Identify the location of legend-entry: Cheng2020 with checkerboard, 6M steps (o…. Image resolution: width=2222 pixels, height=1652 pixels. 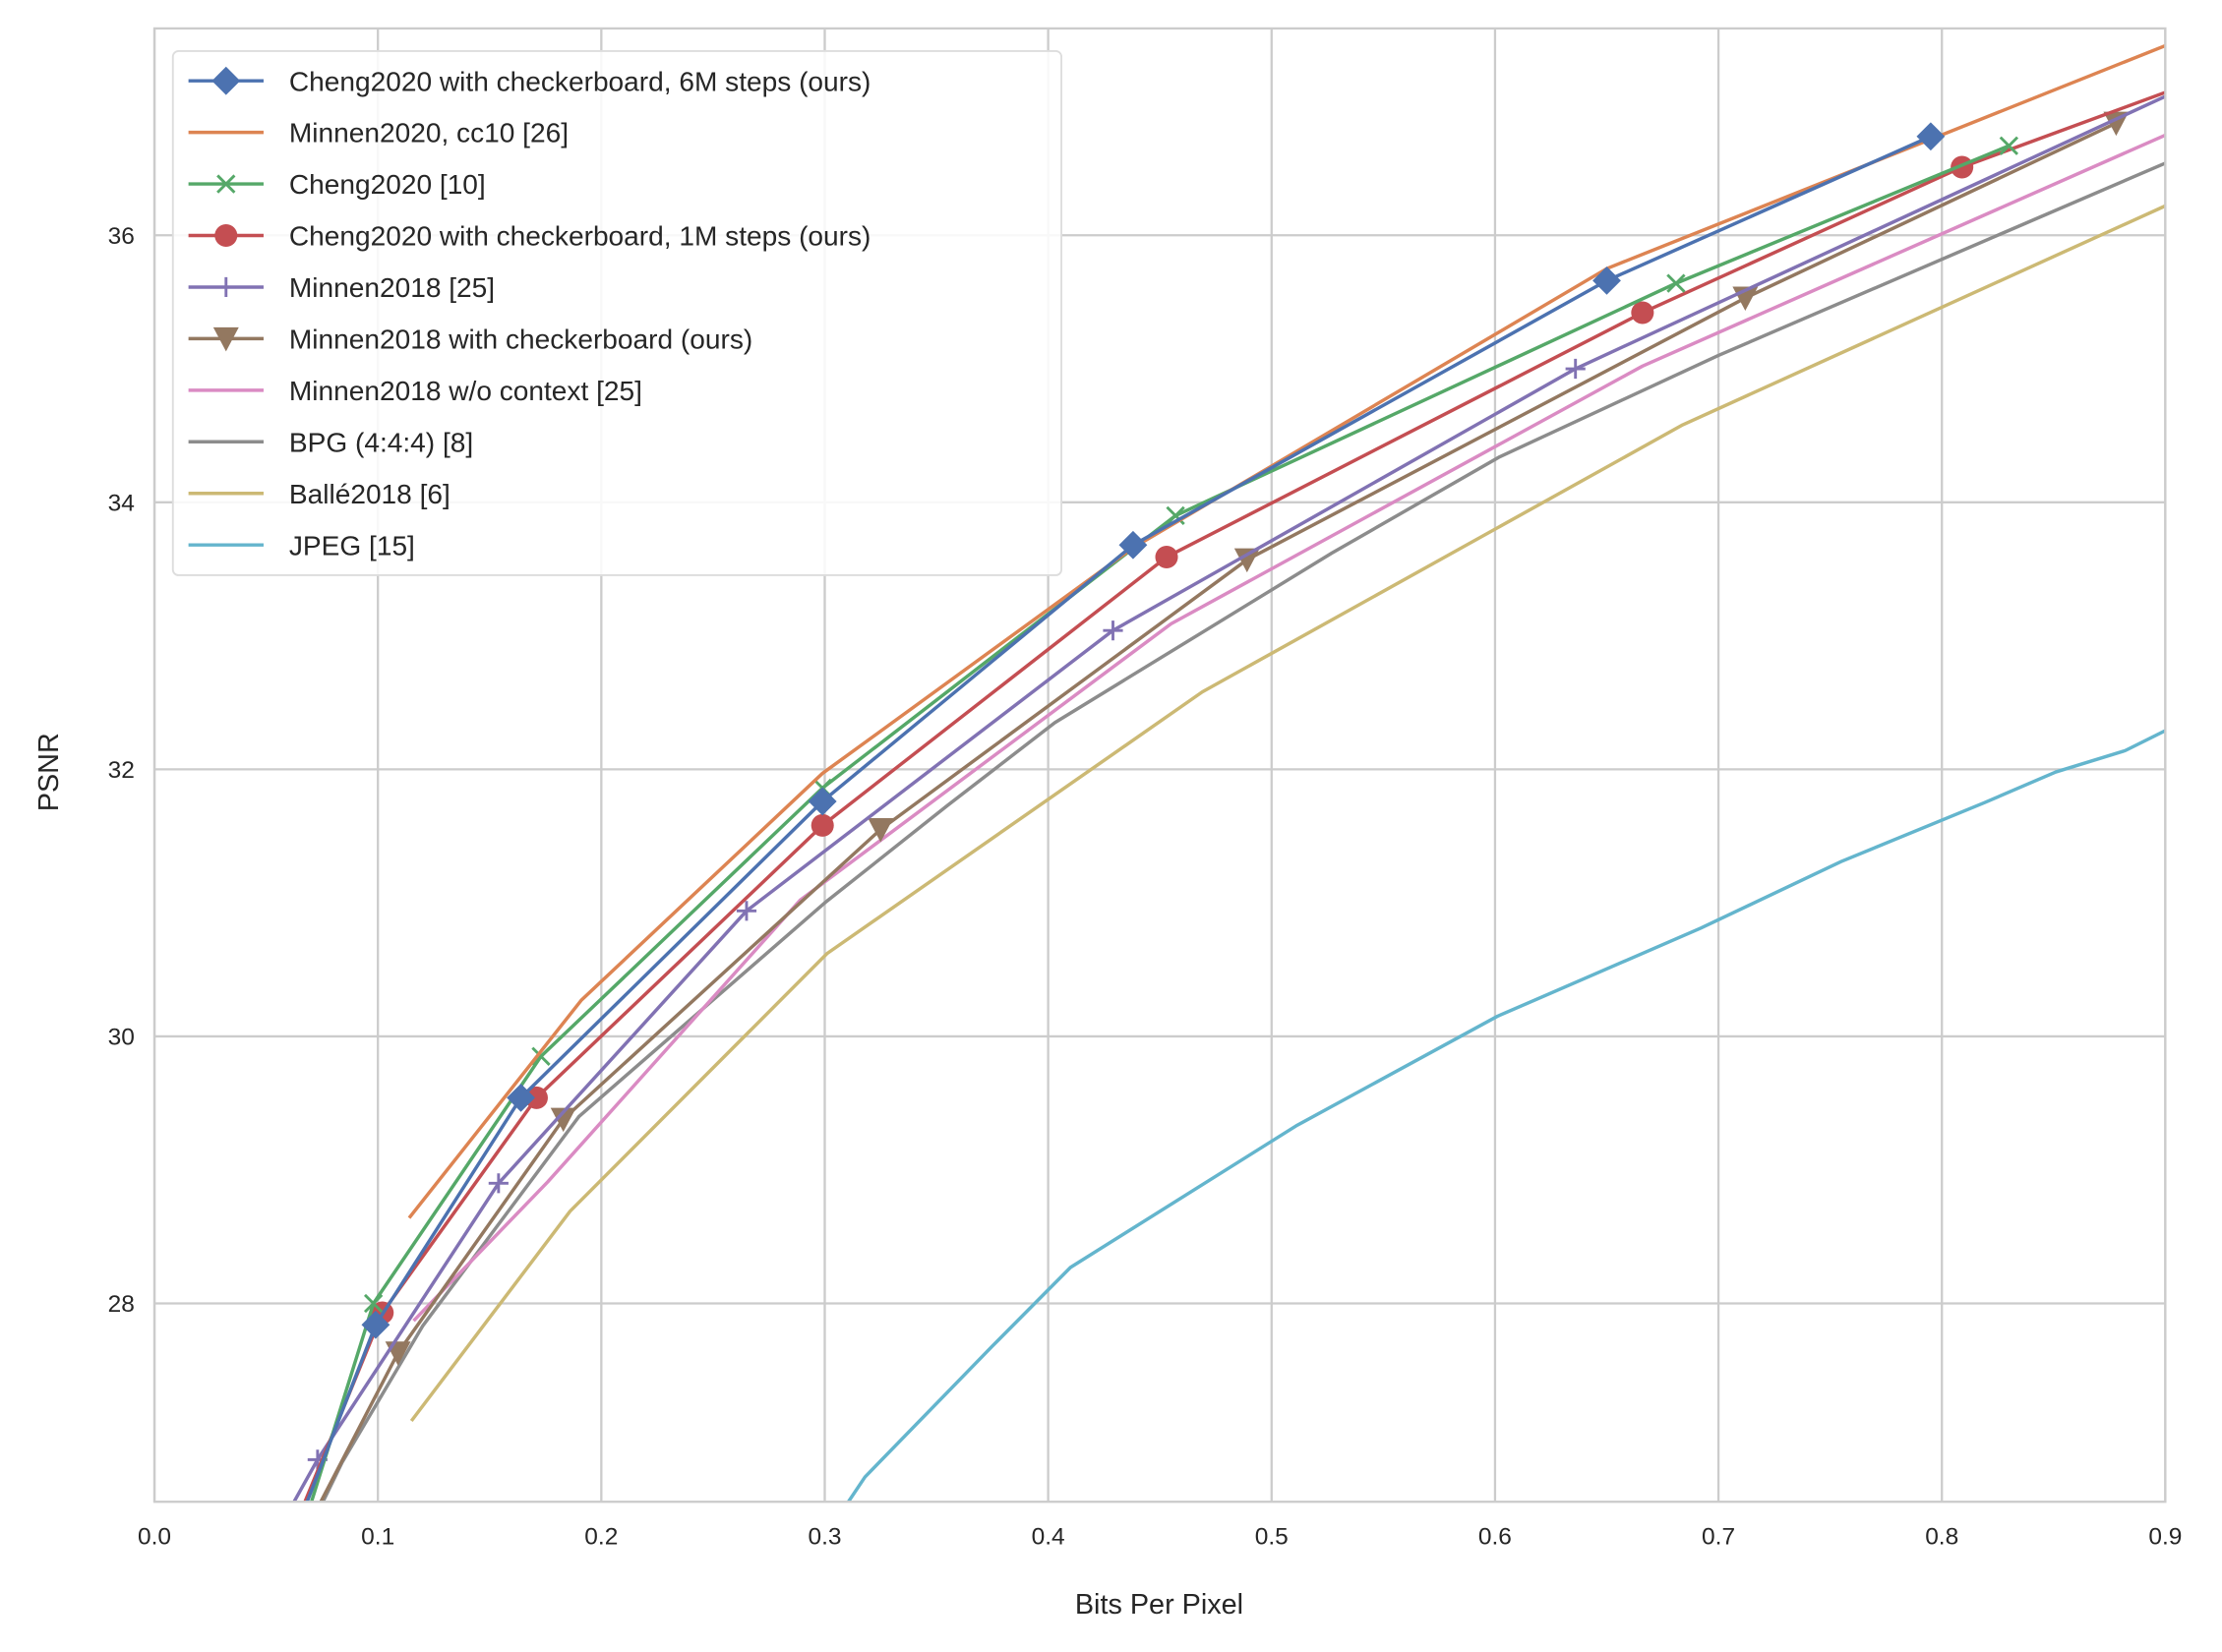
(529, 81).